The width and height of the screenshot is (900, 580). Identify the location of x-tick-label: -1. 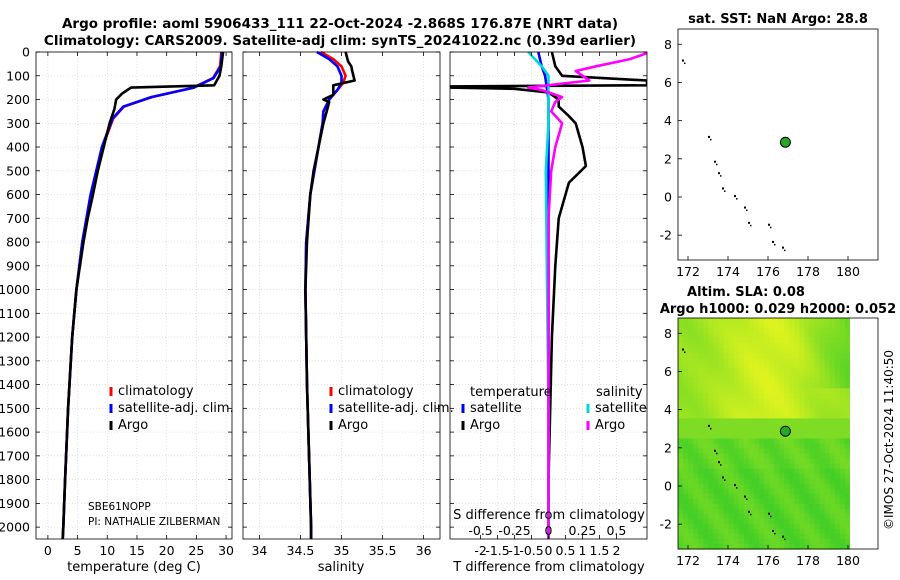
(514, 550).